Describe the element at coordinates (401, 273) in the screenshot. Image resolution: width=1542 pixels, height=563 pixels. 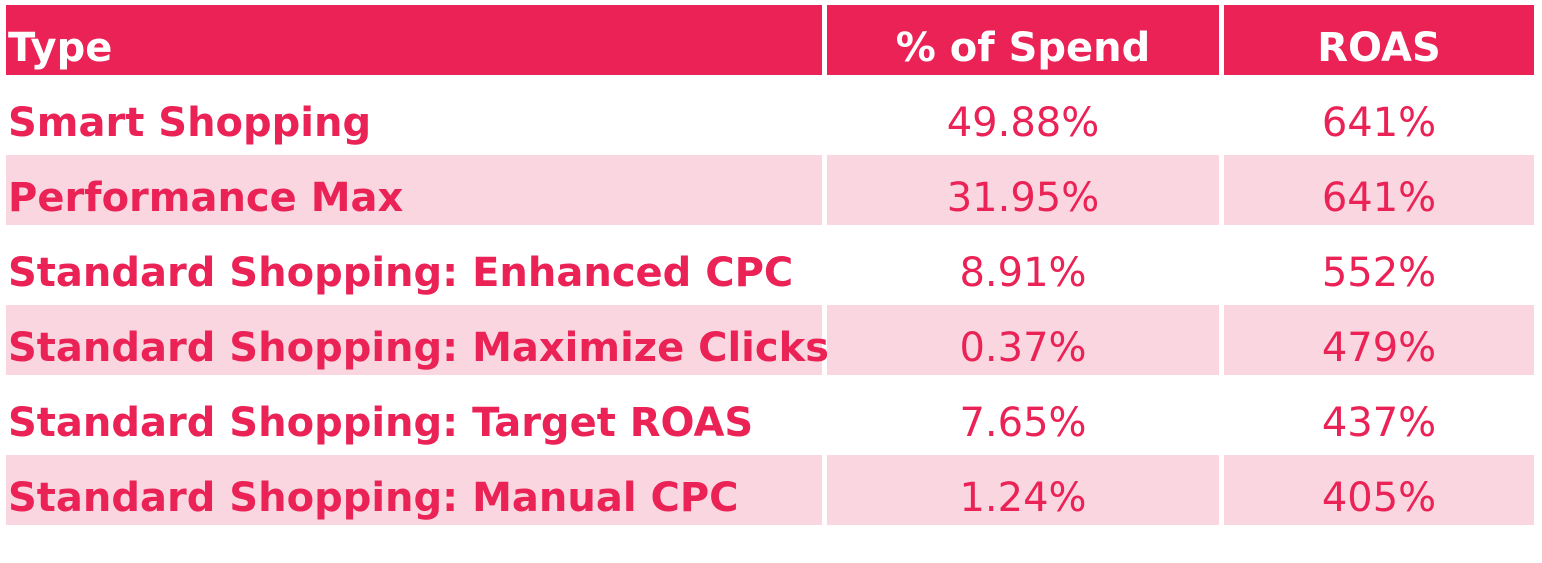
I see `row-type-label: Standard Shopping: Enhanced CPC` at that location.